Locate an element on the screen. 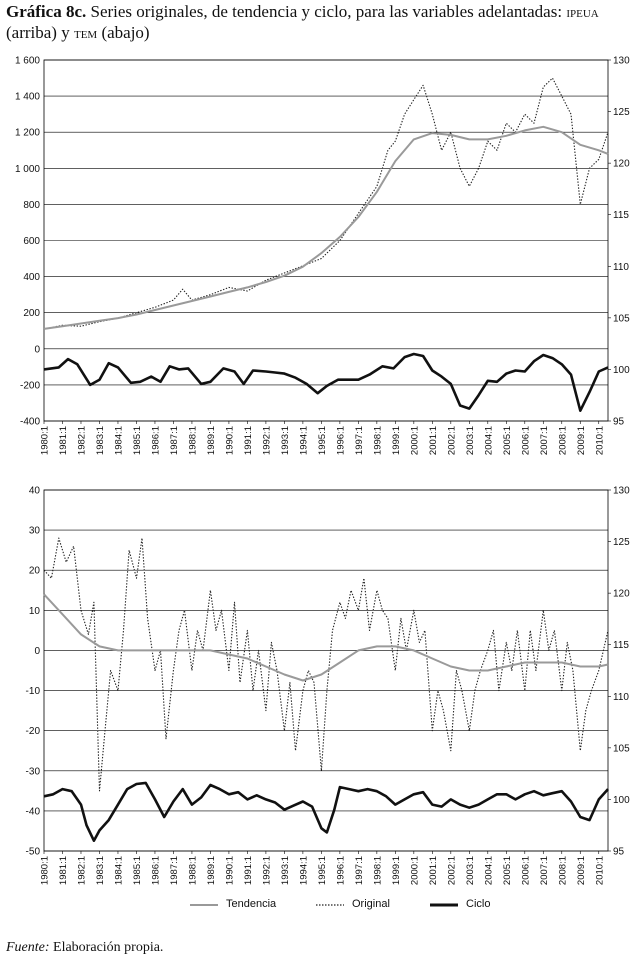  title-var1: ipeua is located at coordinates (582, 13).